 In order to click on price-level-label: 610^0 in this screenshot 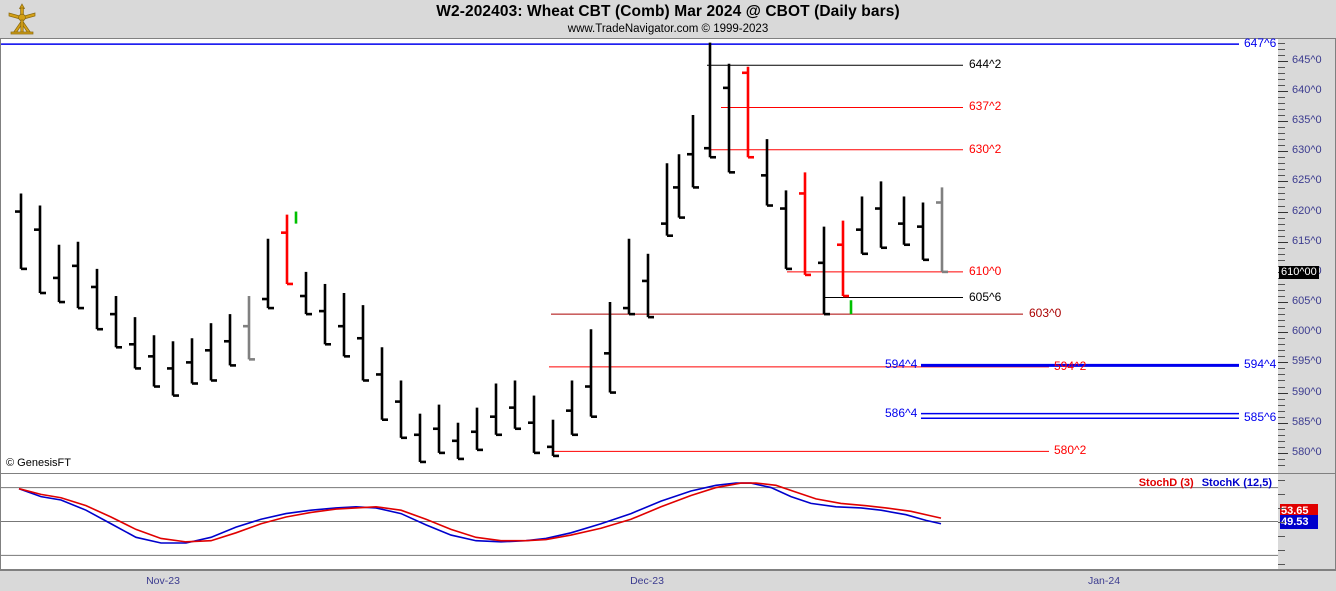, I will do `click(985, 270)`.